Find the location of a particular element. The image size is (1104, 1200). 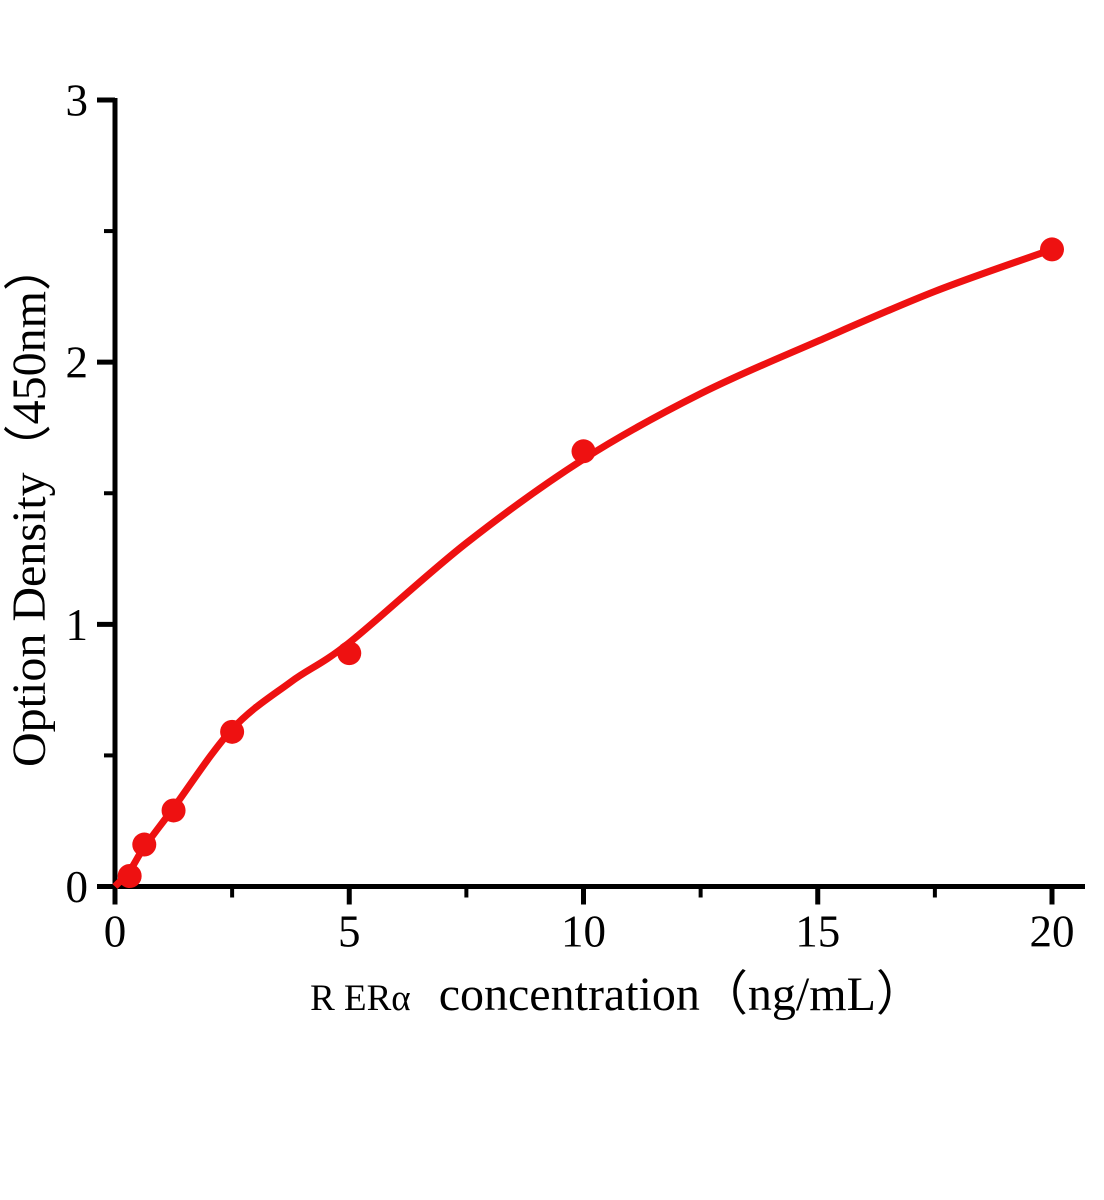

x-axis-title: R ERα concentration（ng/mL） is located at coordinates (617, 994).